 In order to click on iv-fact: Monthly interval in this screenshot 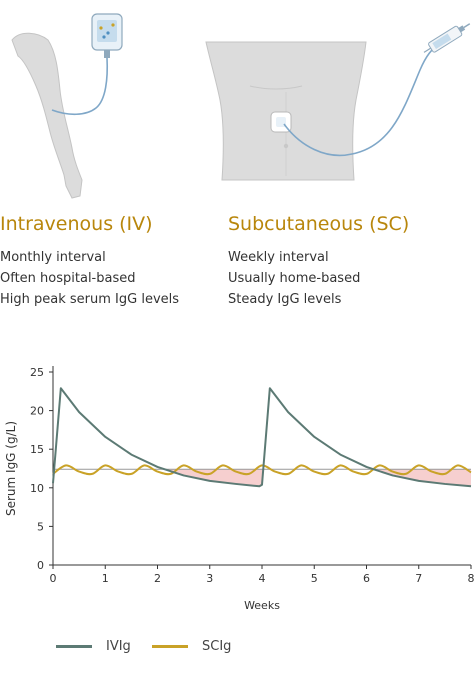, I will do `click(53, 257)`.